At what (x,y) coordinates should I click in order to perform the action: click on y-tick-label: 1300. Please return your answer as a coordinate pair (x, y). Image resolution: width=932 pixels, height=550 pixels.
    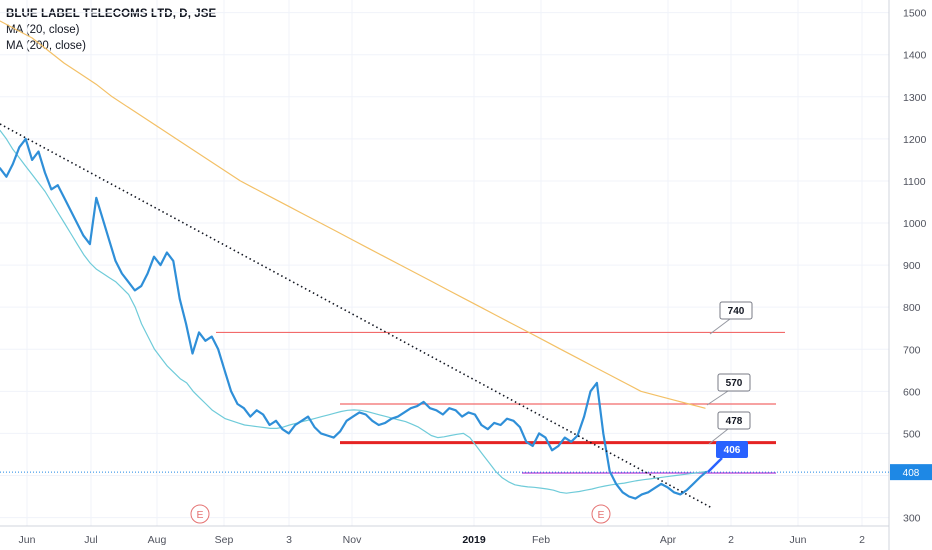
    Looking at the image, I should click on (915, 98).